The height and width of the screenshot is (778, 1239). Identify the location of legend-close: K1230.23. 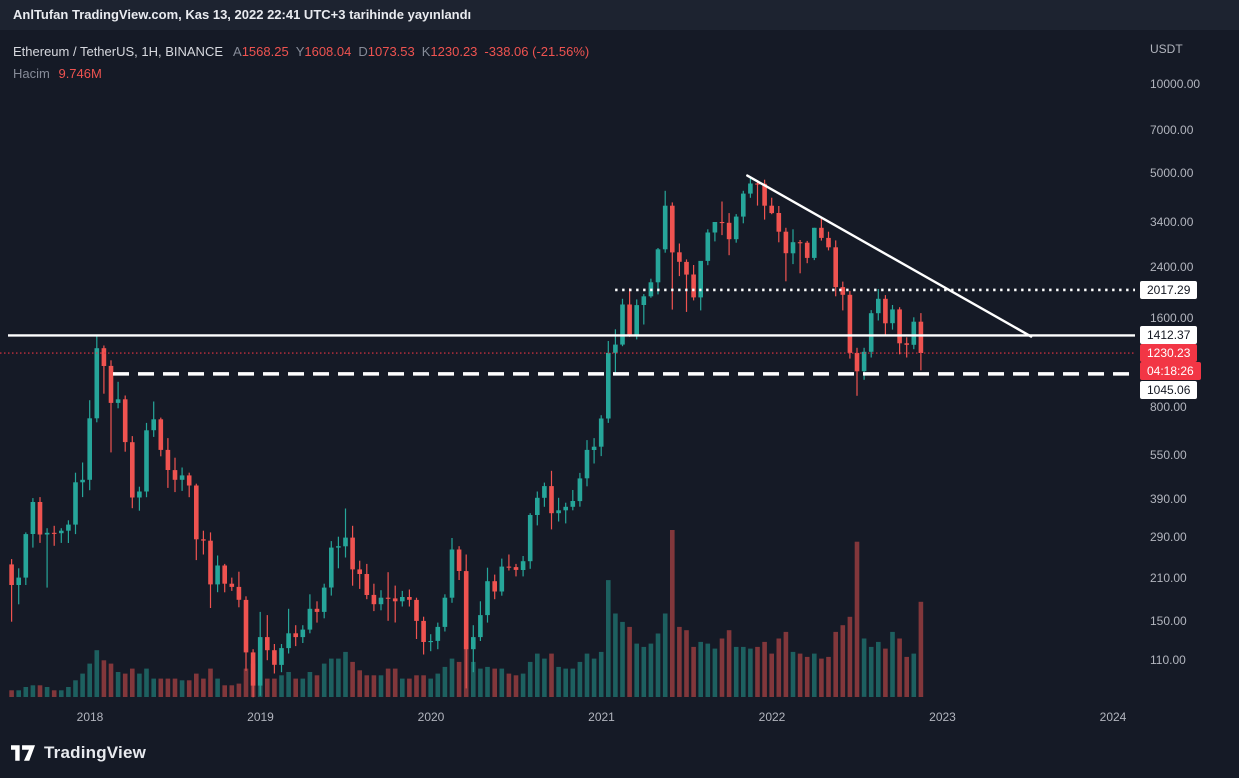
(449, 51).